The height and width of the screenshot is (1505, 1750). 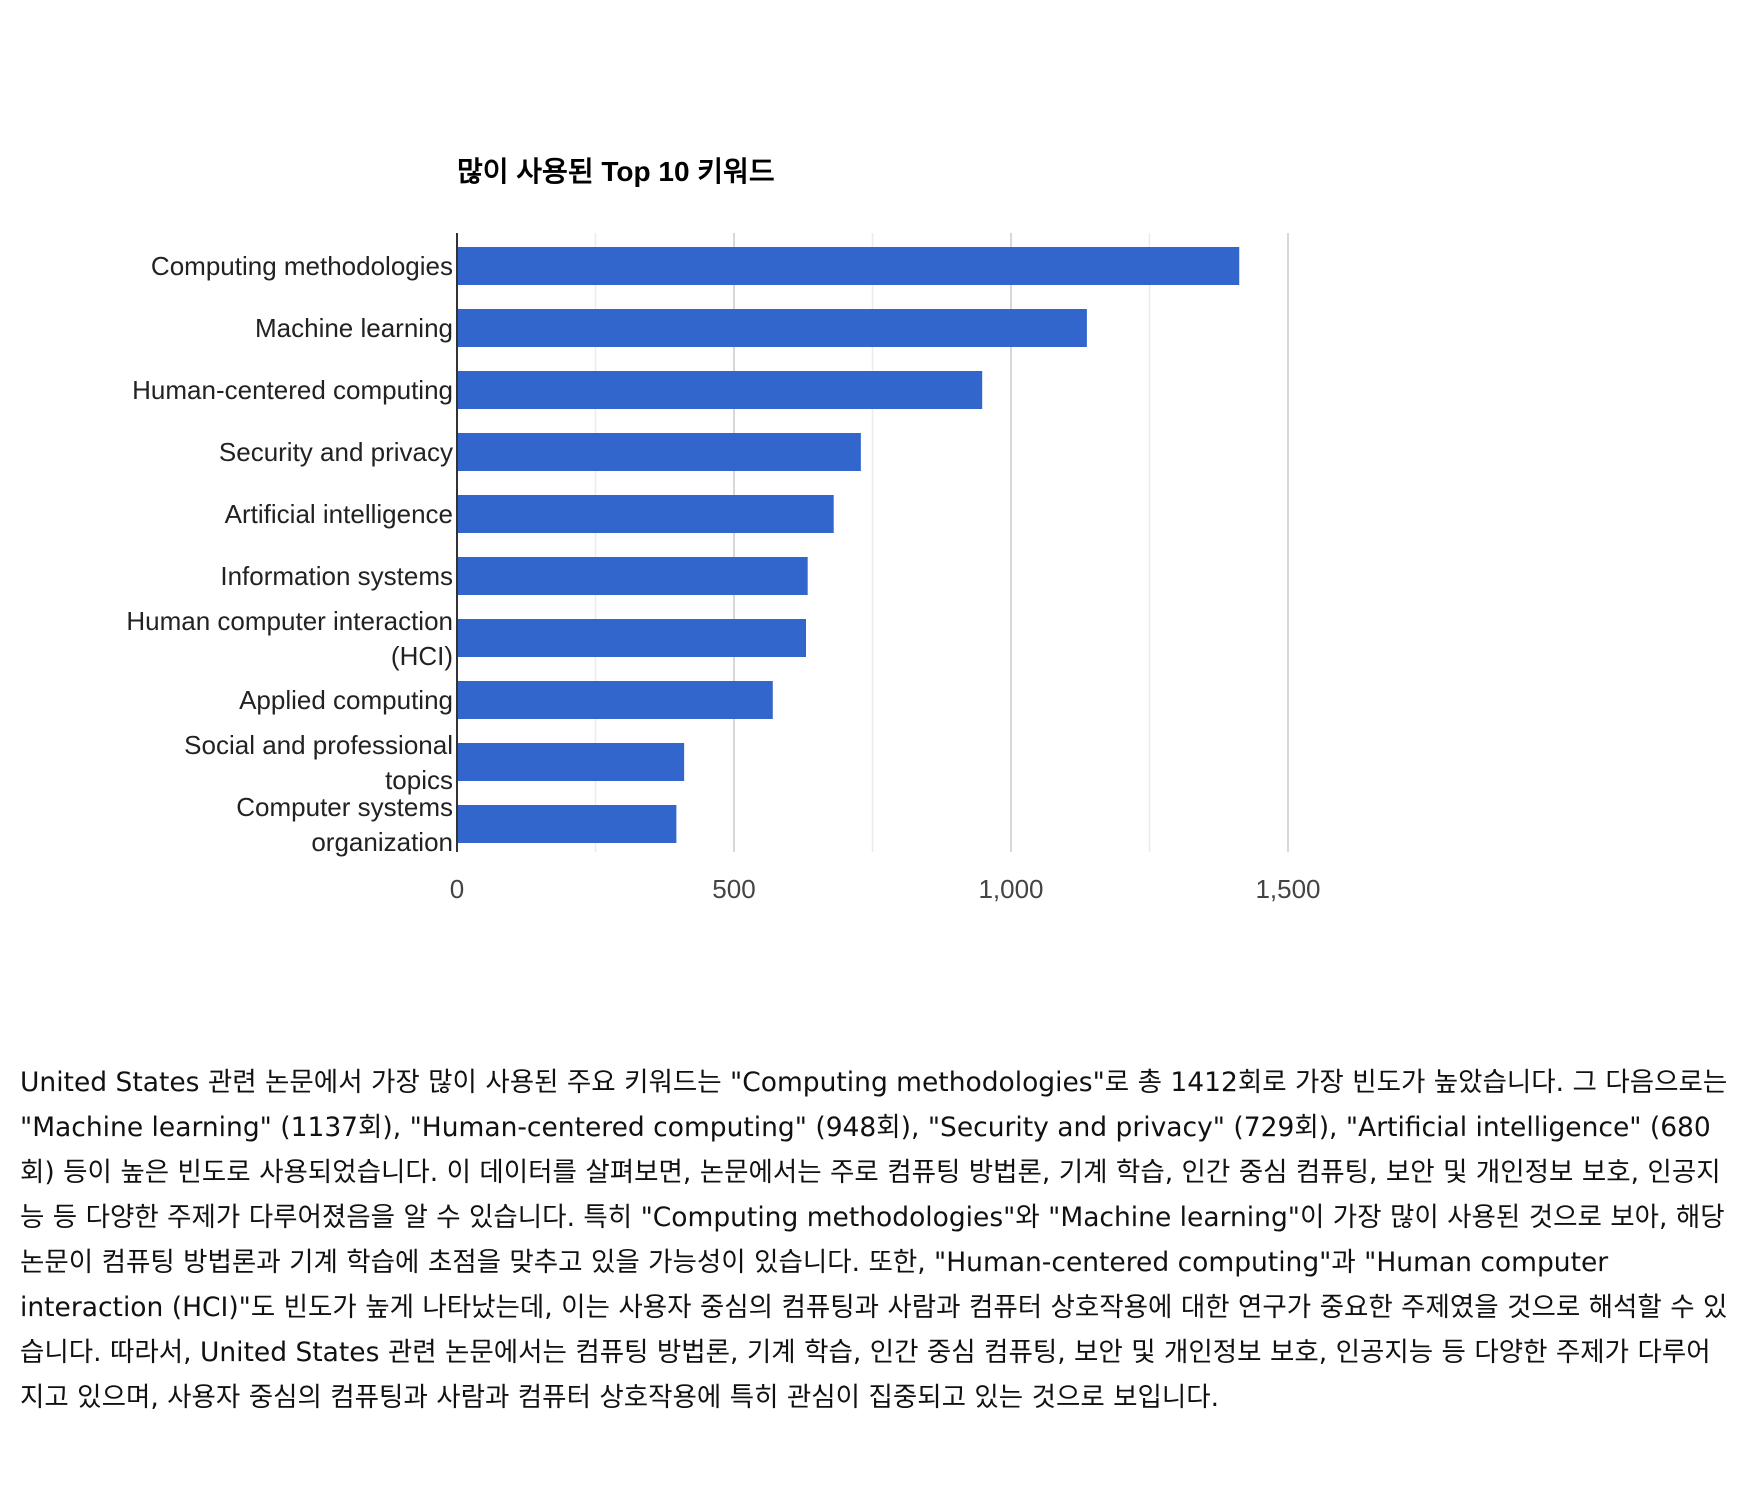 I want to click on category-label: Applied computing, so click(x=346, y=700).